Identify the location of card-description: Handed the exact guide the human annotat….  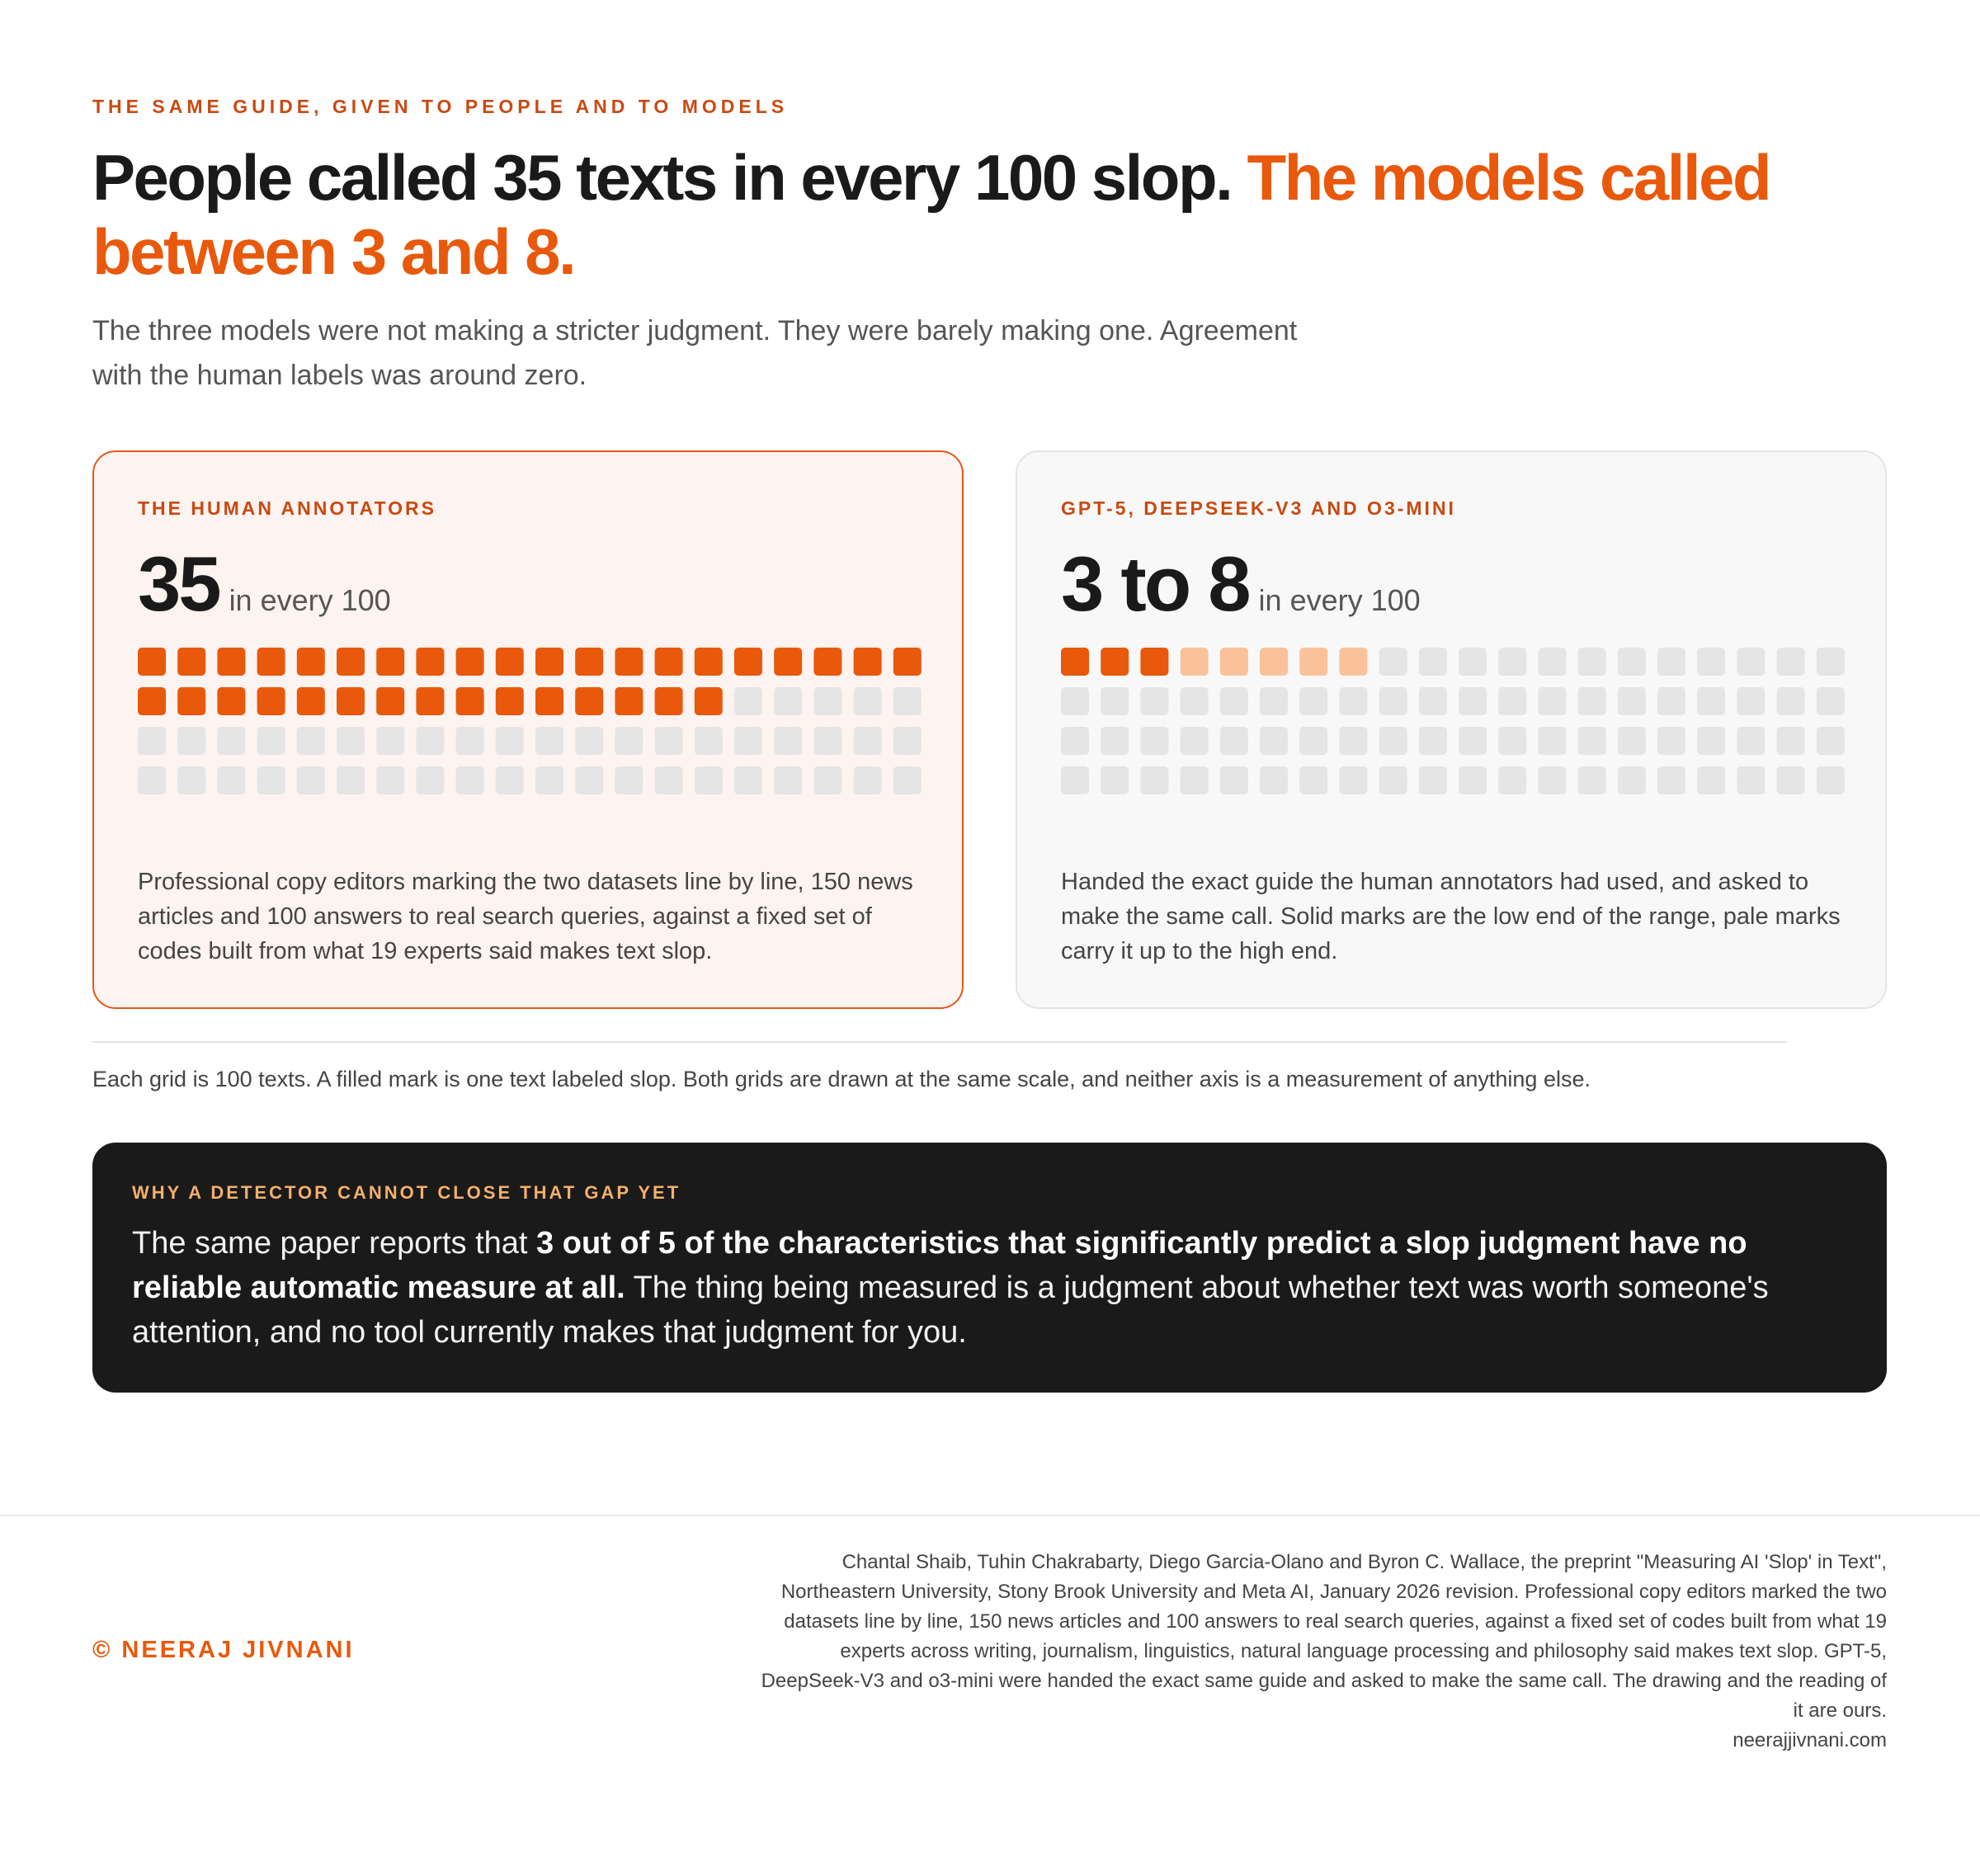
(1451, 916).